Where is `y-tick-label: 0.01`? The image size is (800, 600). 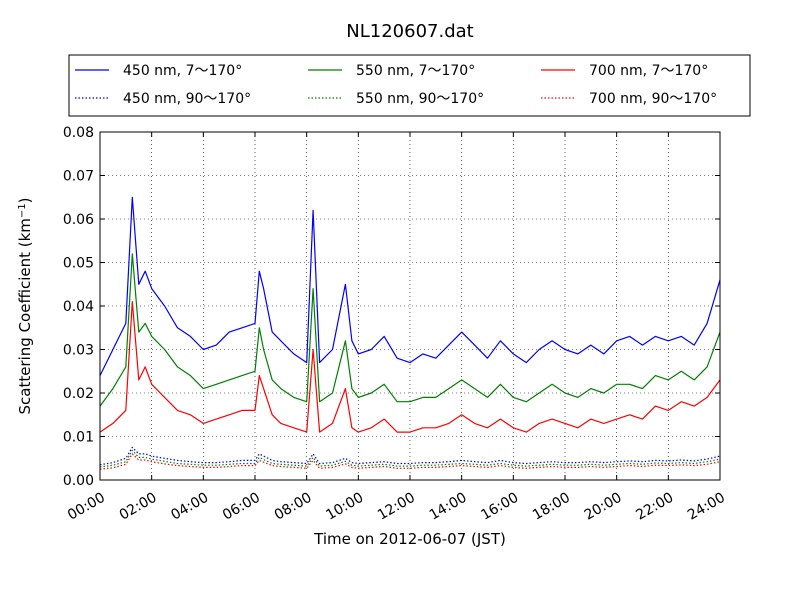
y-tick-label: 0.01 is located at coordinates (78, 438).